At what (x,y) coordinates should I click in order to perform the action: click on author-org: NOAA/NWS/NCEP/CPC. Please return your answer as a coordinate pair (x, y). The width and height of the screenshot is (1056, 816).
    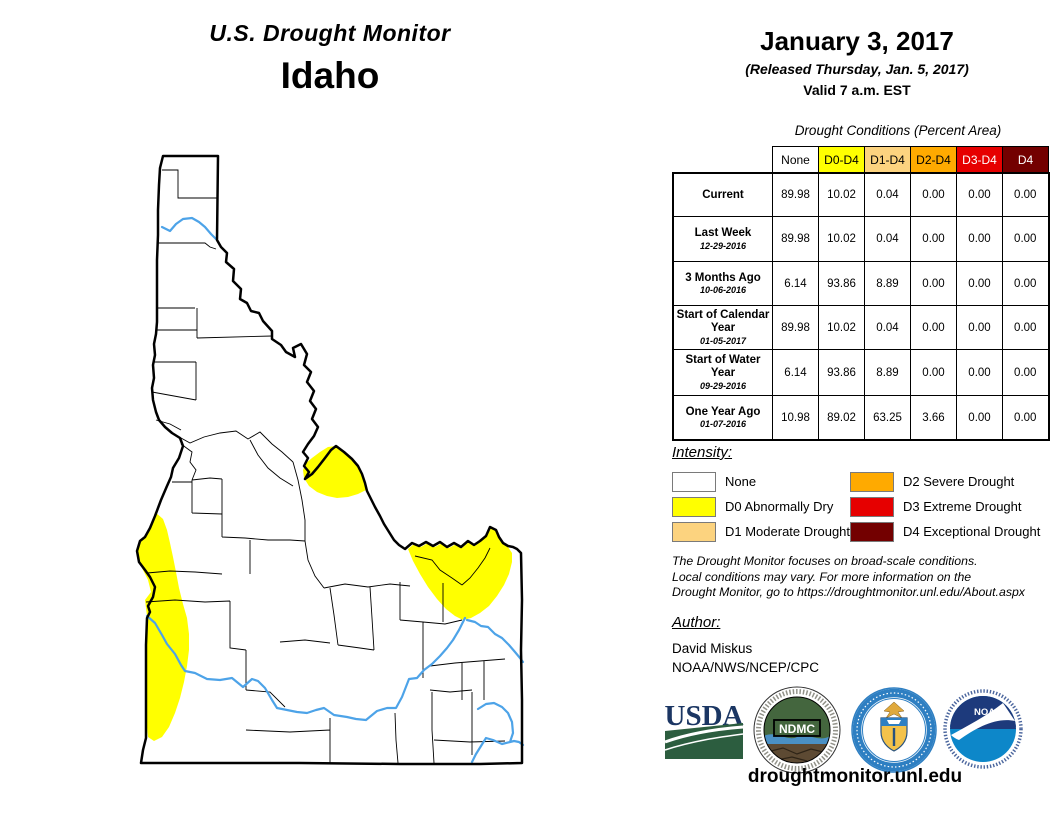
    Looking at the image, I should click on (746, 667).